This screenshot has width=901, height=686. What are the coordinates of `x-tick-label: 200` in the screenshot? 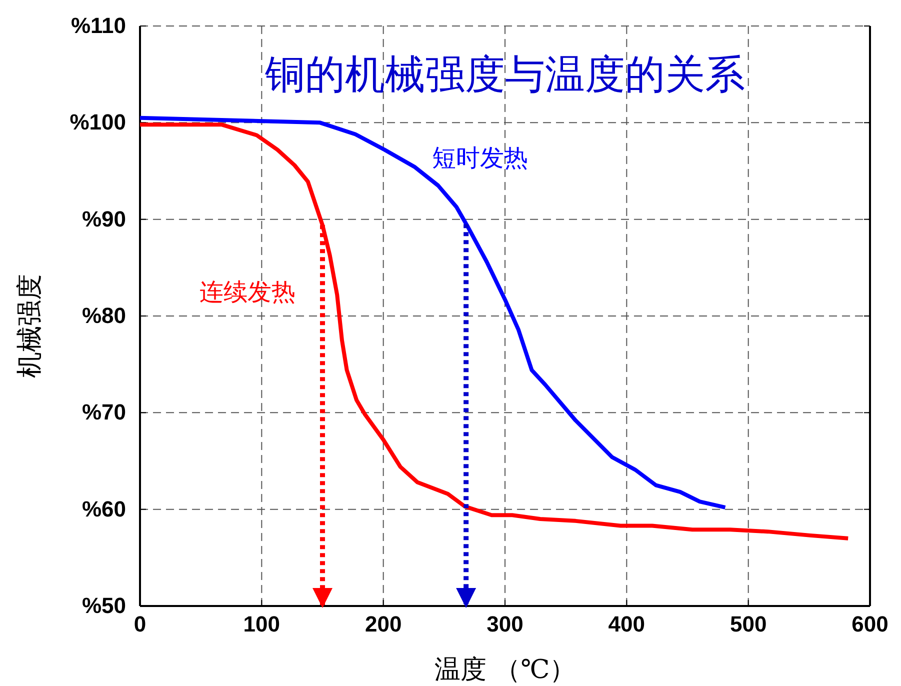 It's located at (383, 624).